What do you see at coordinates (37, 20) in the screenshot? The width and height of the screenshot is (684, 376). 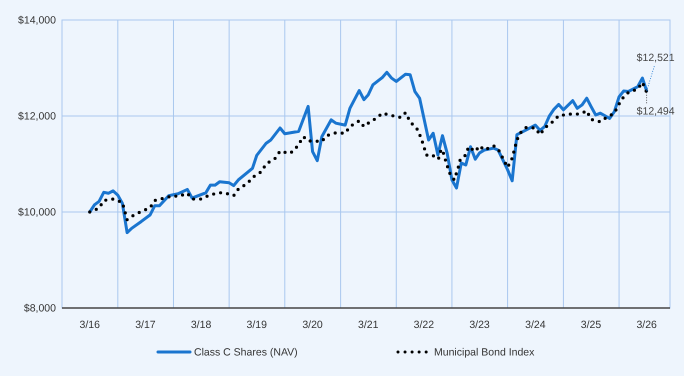 I see `y-tick-label: $14,000` at bounding box center [37, 20].